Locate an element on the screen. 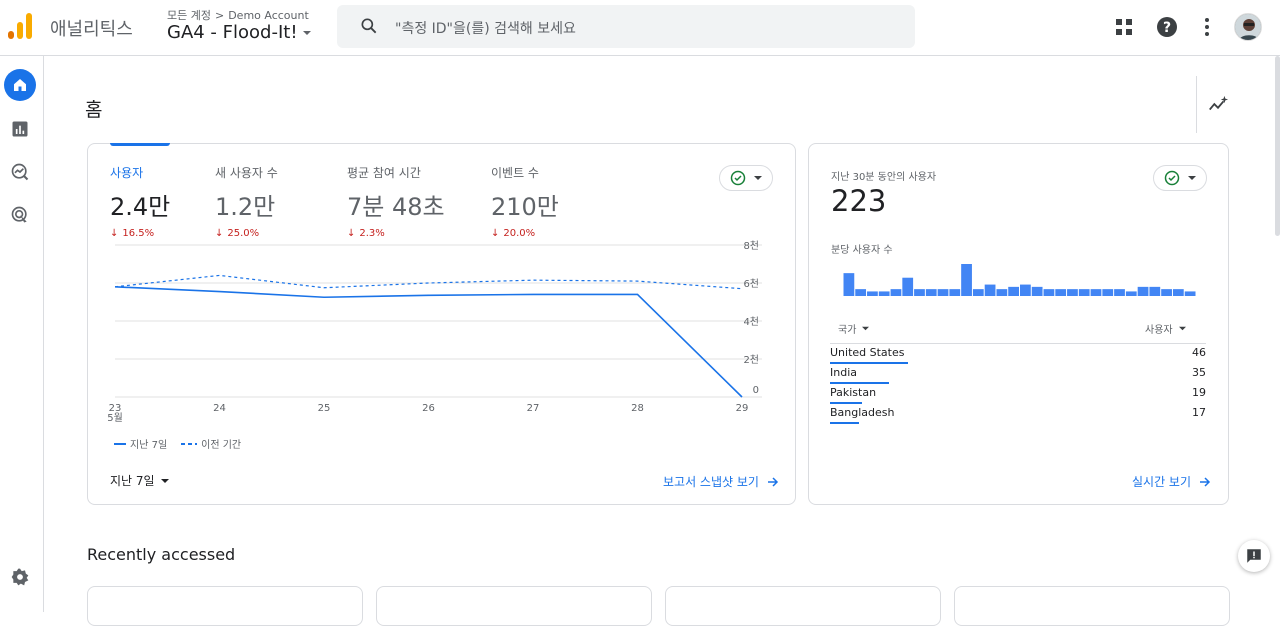 The height and width of the screenshot is (626, 1280). legend-previous-label: 이전 기간 is located at coordinates (221, 445).